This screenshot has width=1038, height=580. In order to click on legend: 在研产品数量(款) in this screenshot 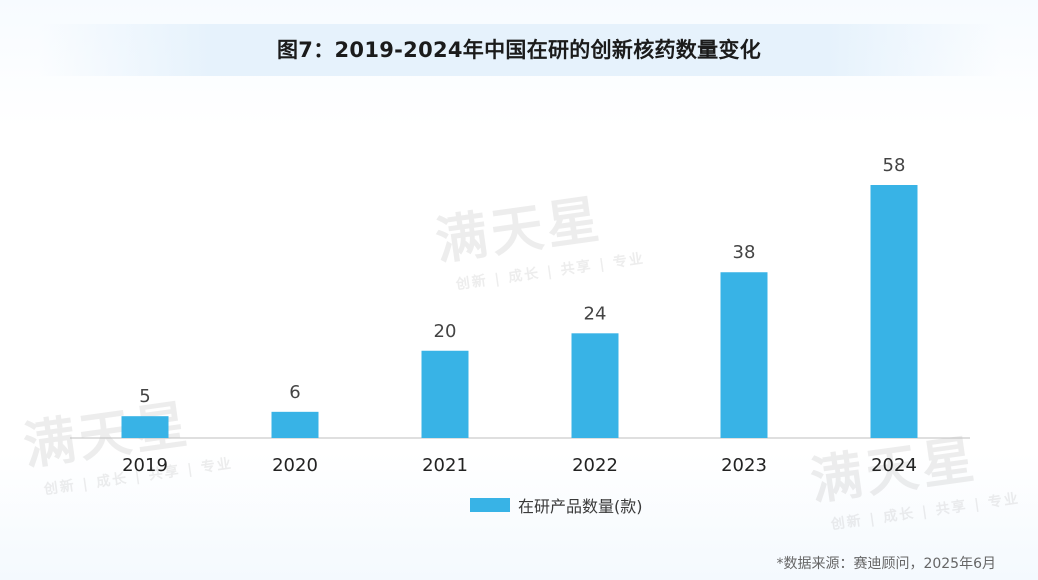, I will do `click(556, 505)`.